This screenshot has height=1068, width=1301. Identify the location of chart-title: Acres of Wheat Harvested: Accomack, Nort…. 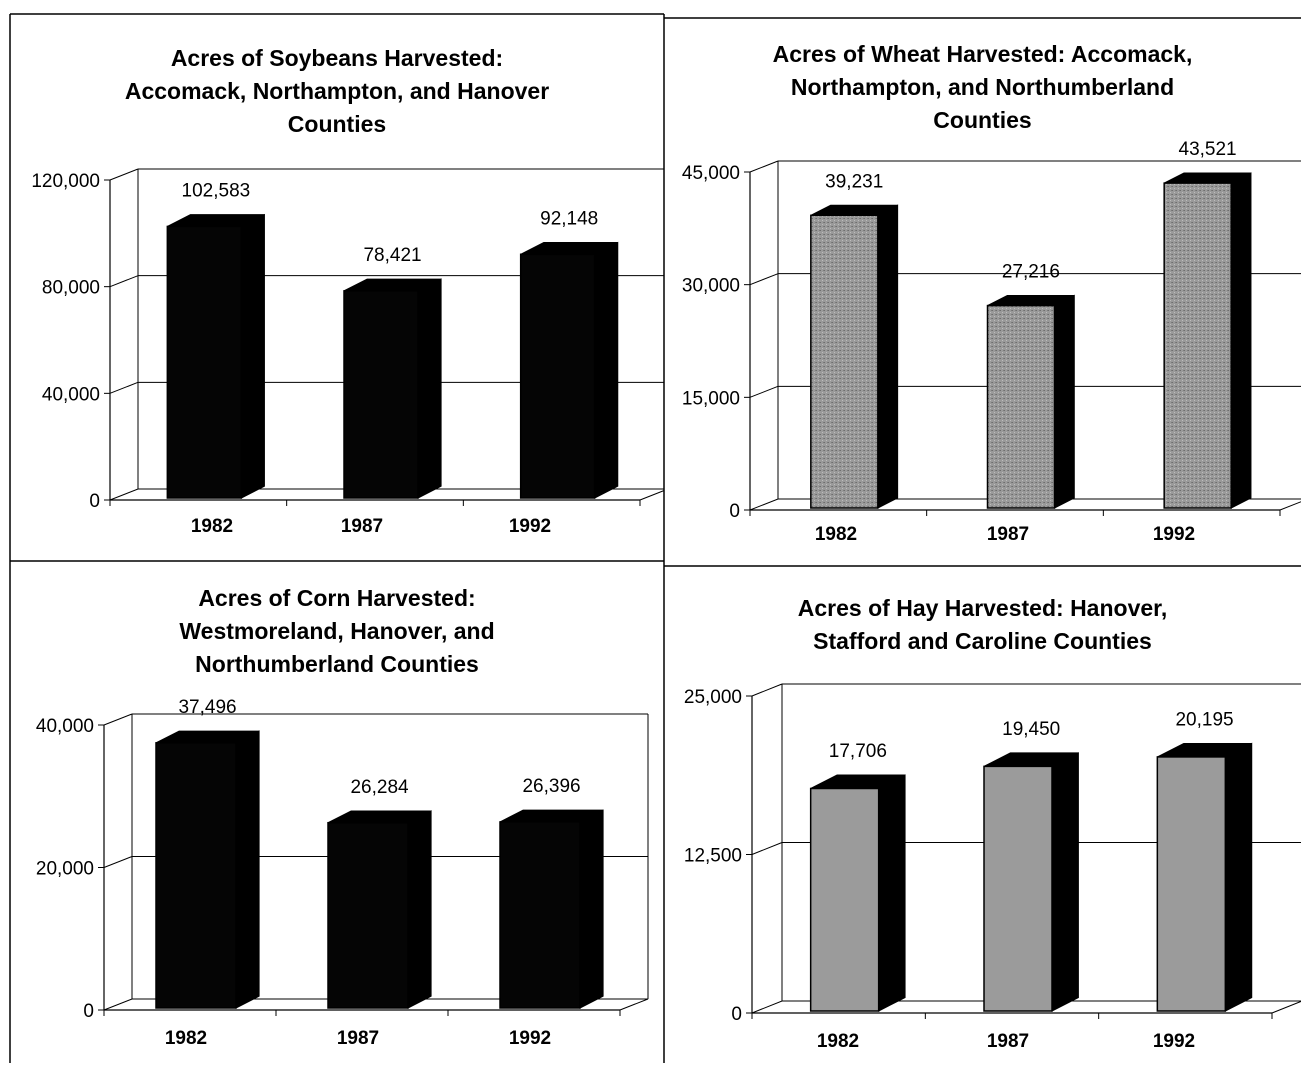
(982, 87).